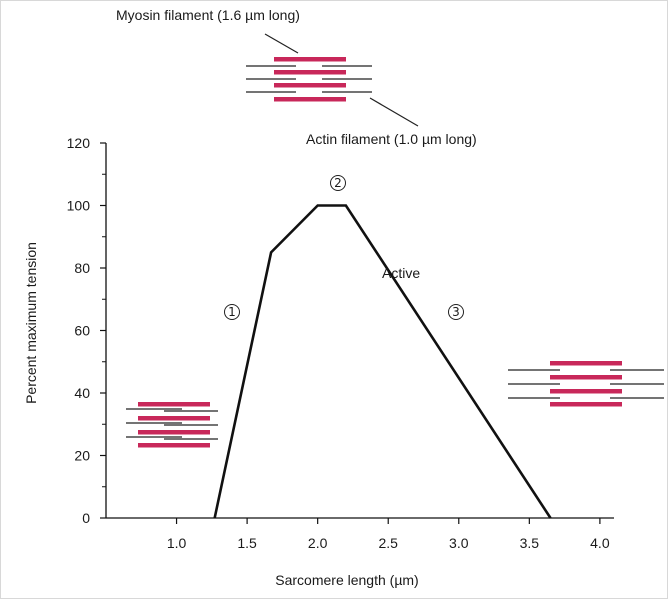  What do you see at coordinates (82, 331) in the screenshot?
I see `y-tick-label: 60` at bounding box center [82, 331].